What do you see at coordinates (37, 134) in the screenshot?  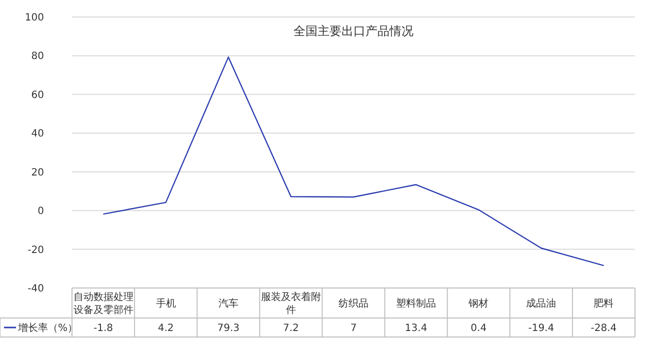 I see `y-tick-label: 40` at bounding box center [37, 134].